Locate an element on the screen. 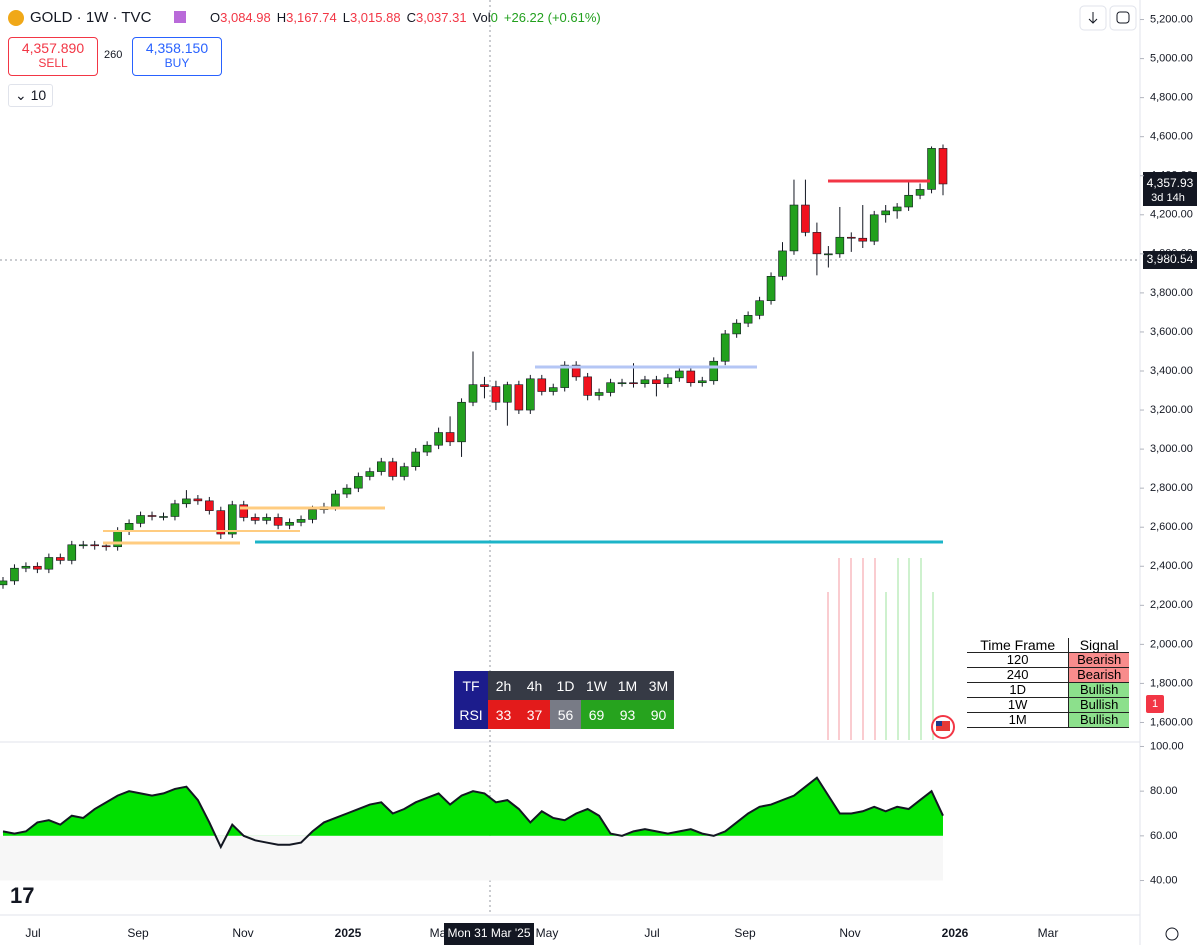 This screenshot has height=945, width=1200. buy-button: 4,358.150 BUY is located at coordinates (177, 56).